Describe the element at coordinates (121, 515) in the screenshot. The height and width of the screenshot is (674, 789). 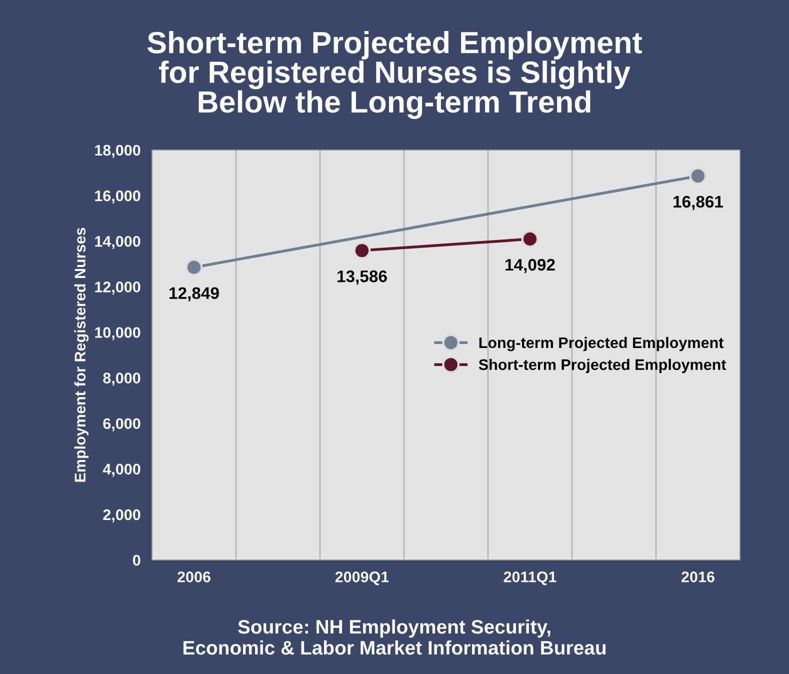
I see `y-tick-label: 2,000` at that location.